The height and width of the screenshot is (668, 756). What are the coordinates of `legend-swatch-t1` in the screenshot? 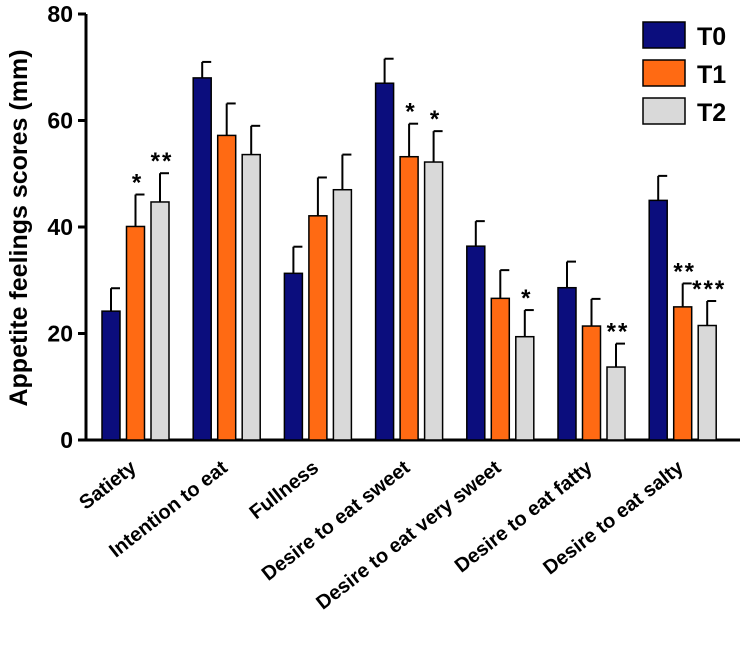 It's located at (664, 73).